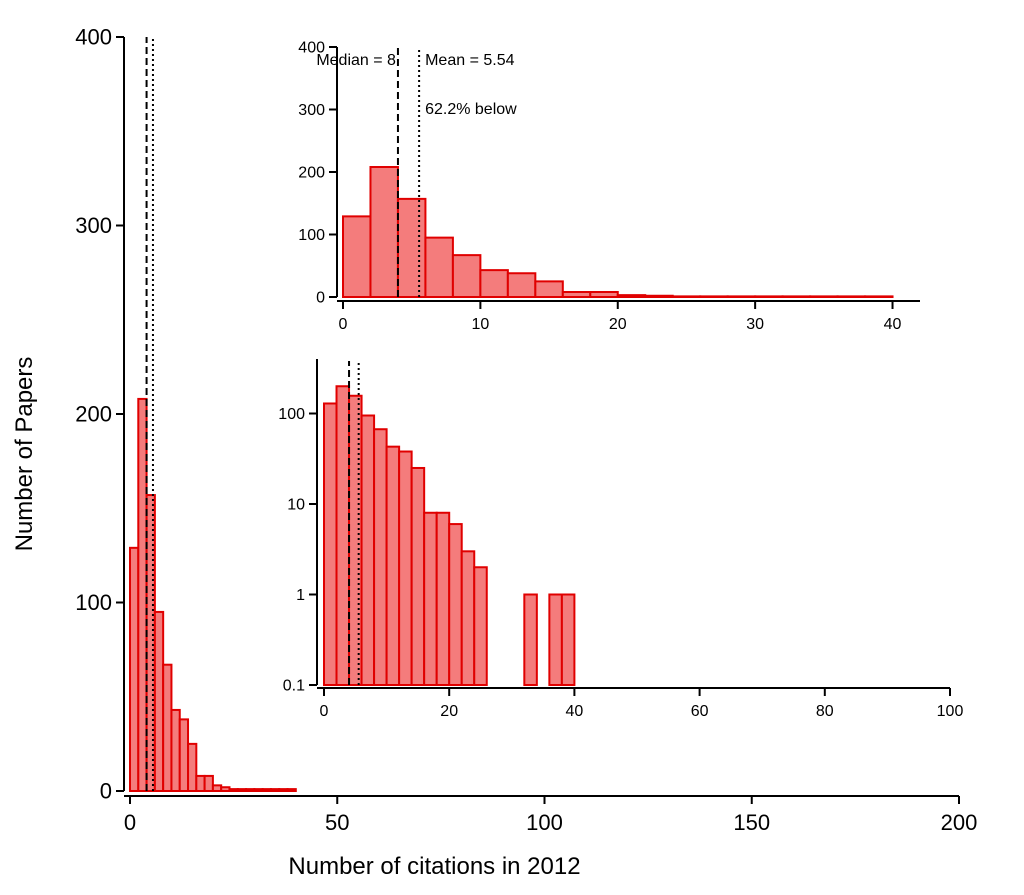  What do you see at coordinates (300, 595) in the screenshot?
I see `y-tick-label: 1` at bounding box center [300, 595].